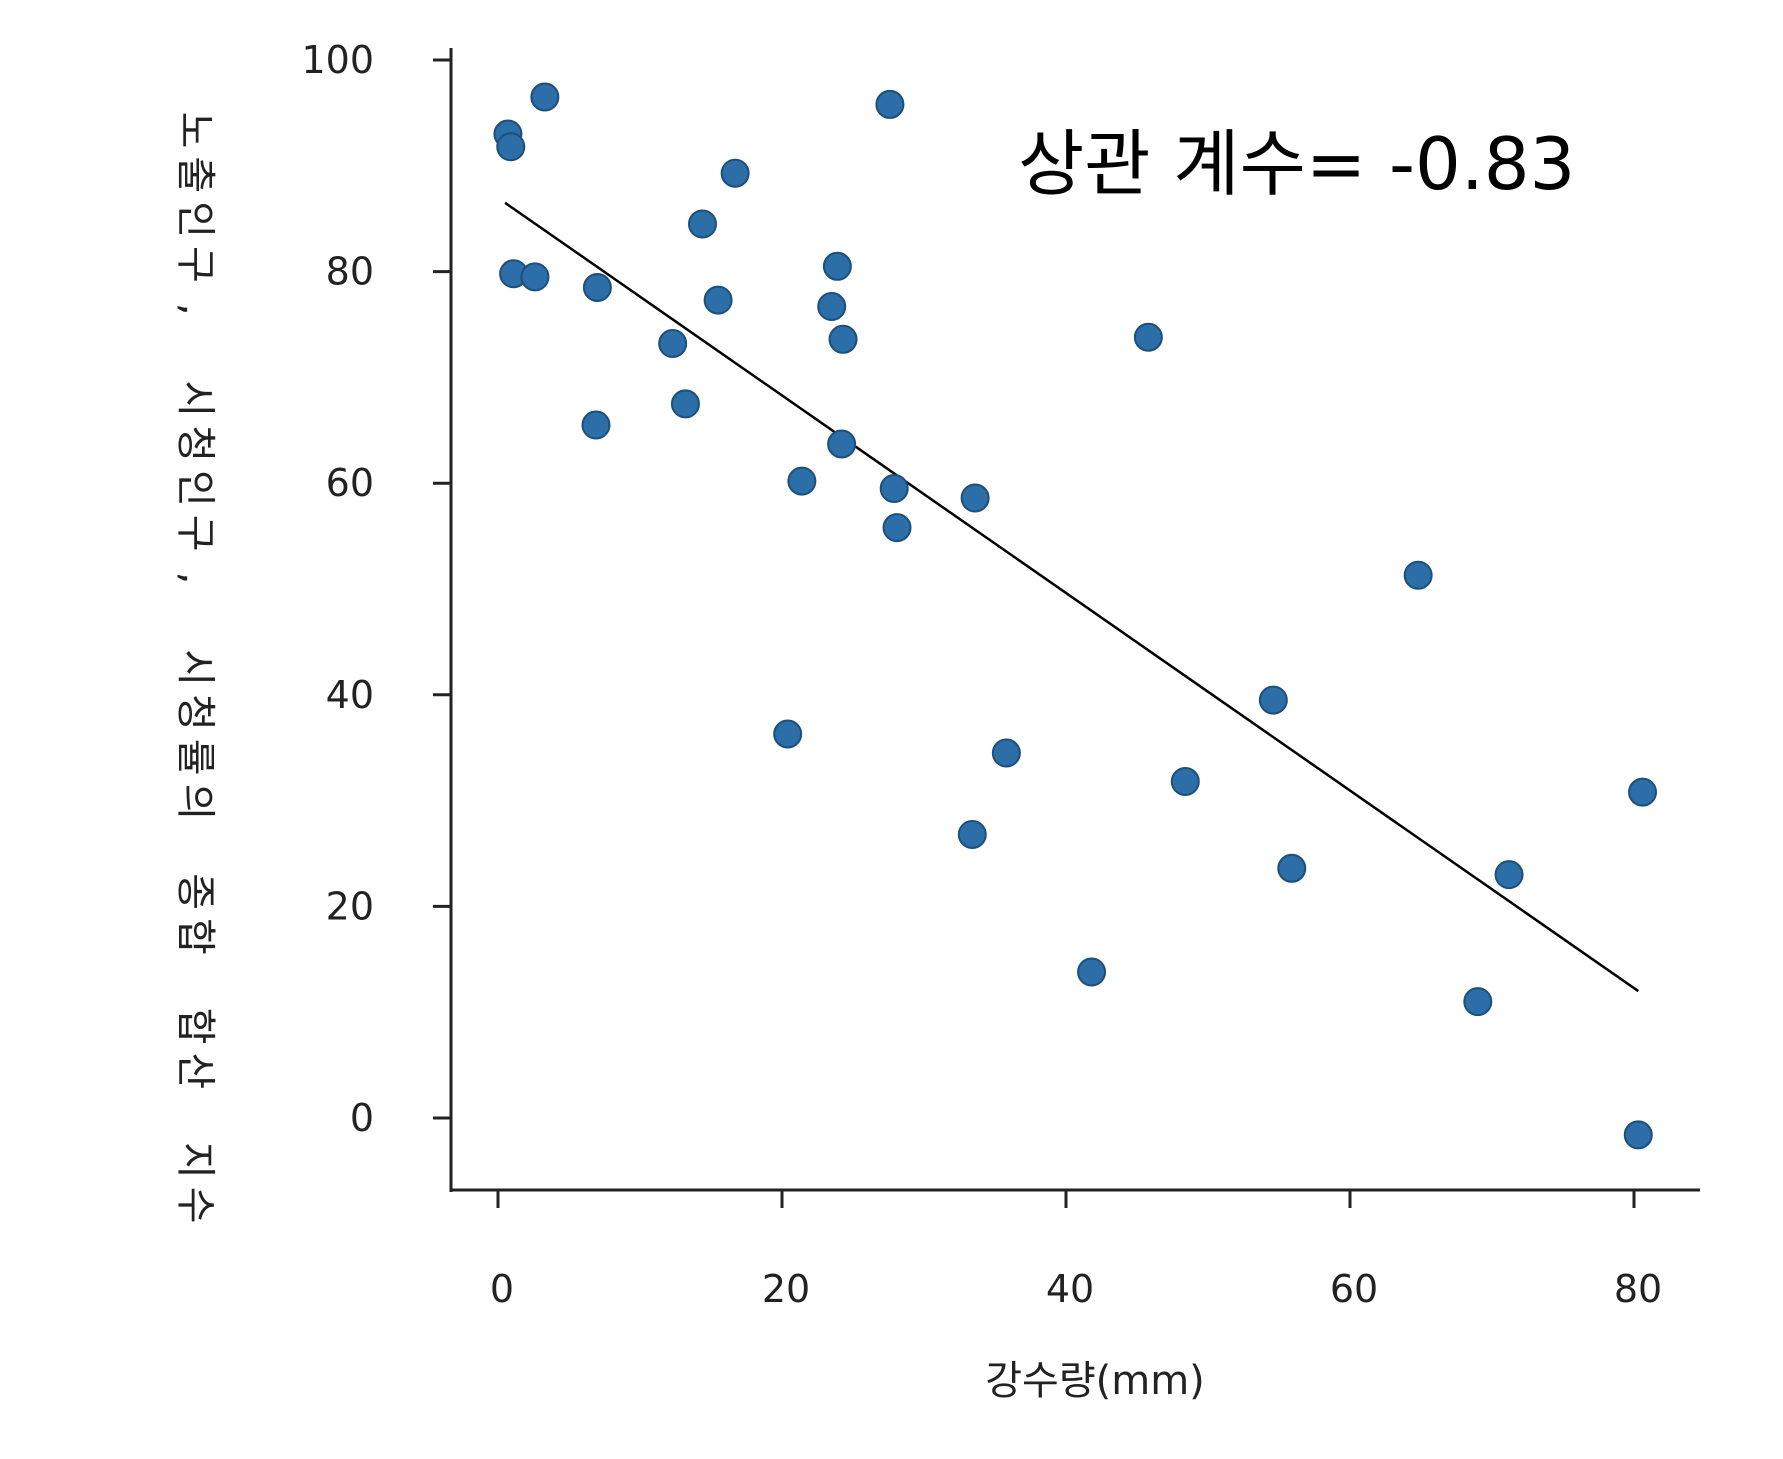  What do you see at coordinates (195, 802) in the screenshot?
I see `y-axis-title-char: 의` at bounding box center [195, 802].